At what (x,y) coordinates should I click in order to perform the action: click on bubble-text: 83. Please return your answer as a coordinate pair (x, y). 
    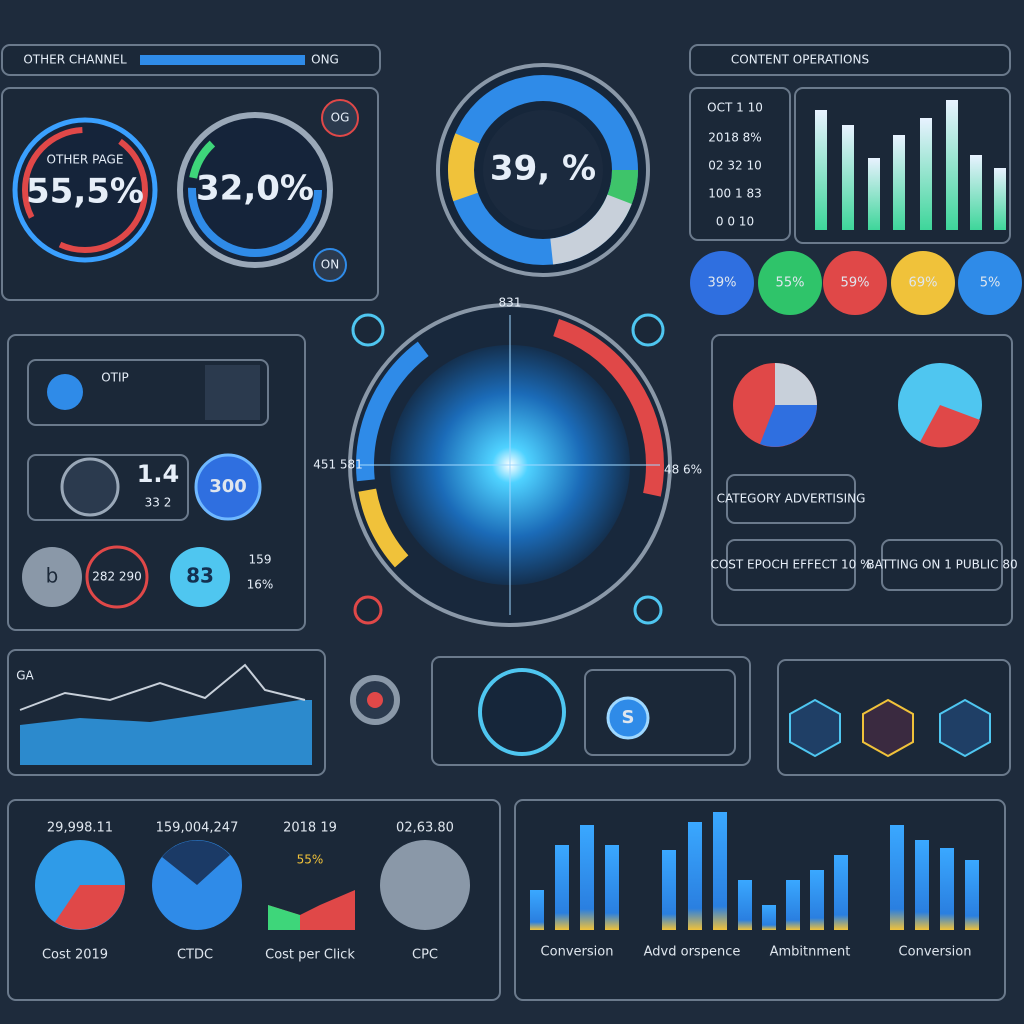
    Looking at the image, I should click on (200, 576).